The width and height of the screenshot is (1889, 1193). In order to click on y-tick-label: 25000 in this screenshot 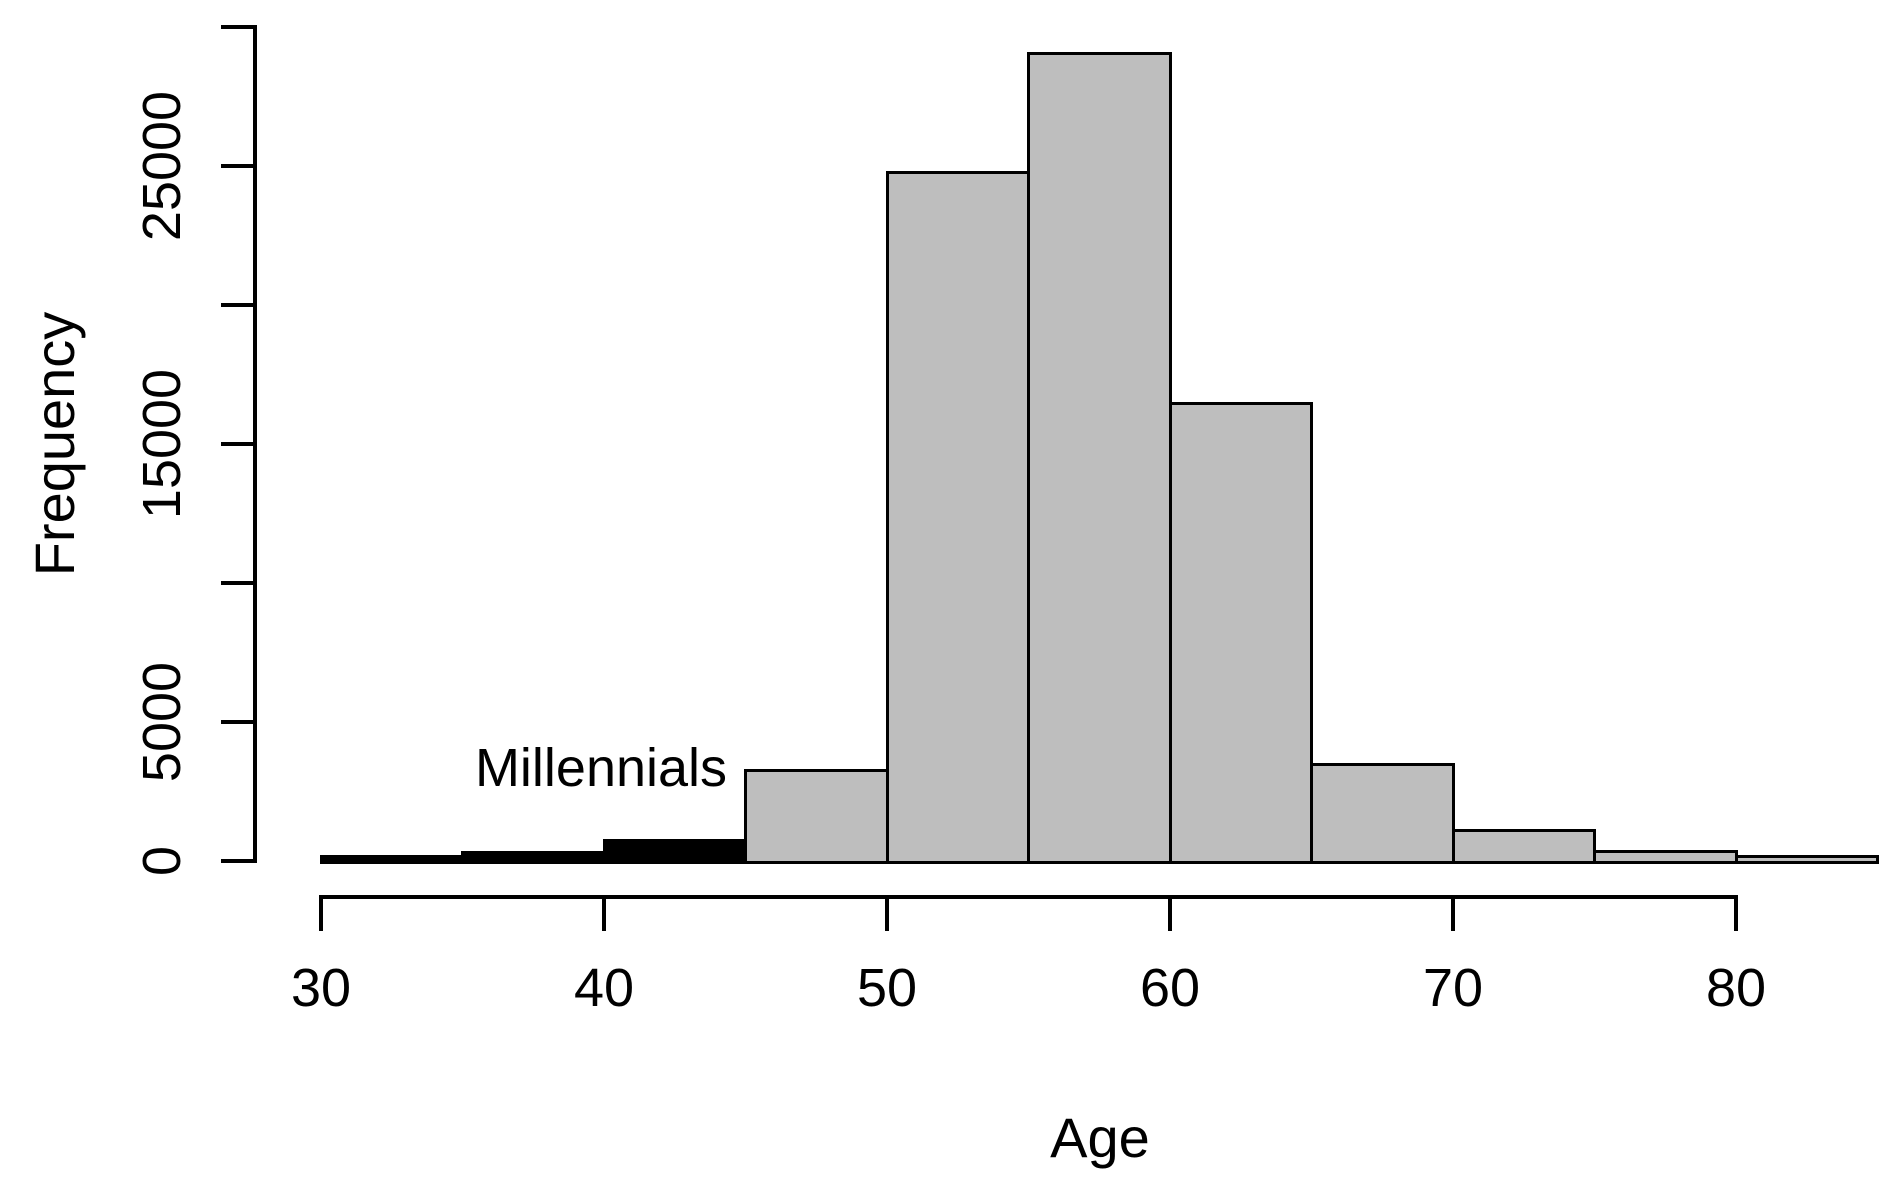, I will do `click(162, 166)`.